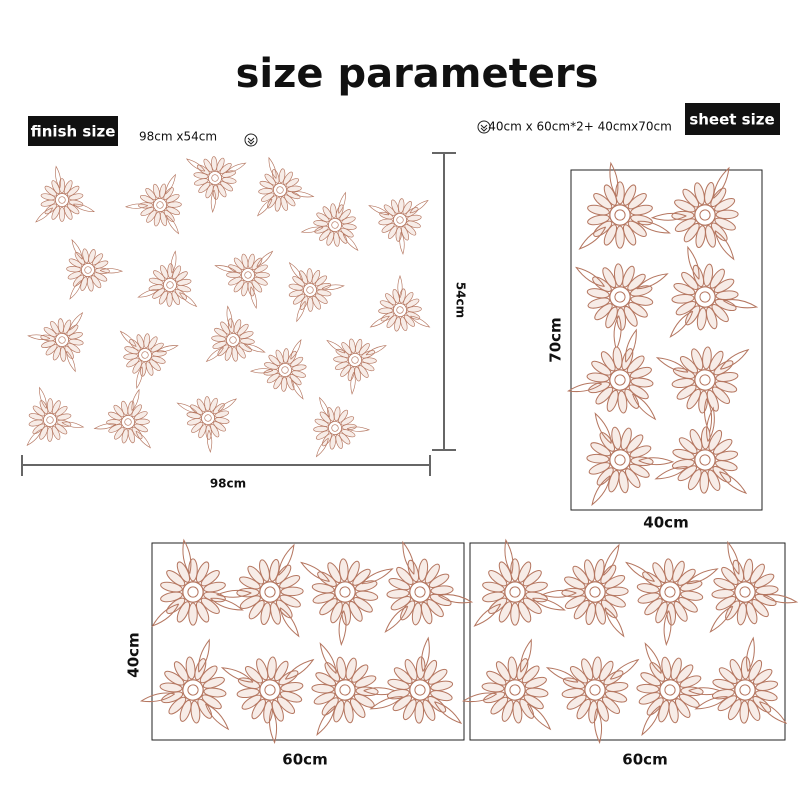  Describe the element at coordinates (178, 137) in the screenshot. I see `finish-size: 98cm x54cm` at that location.